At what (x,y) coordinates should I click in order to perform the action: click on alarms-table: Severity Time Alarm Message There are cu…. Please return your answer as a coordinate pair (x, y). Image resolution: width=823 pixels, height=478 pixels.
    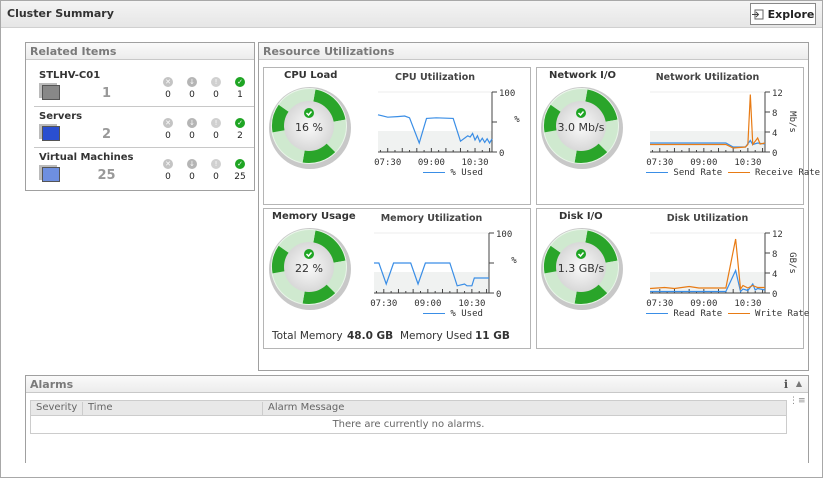
    Looking at the image, I should click on (408, 417).